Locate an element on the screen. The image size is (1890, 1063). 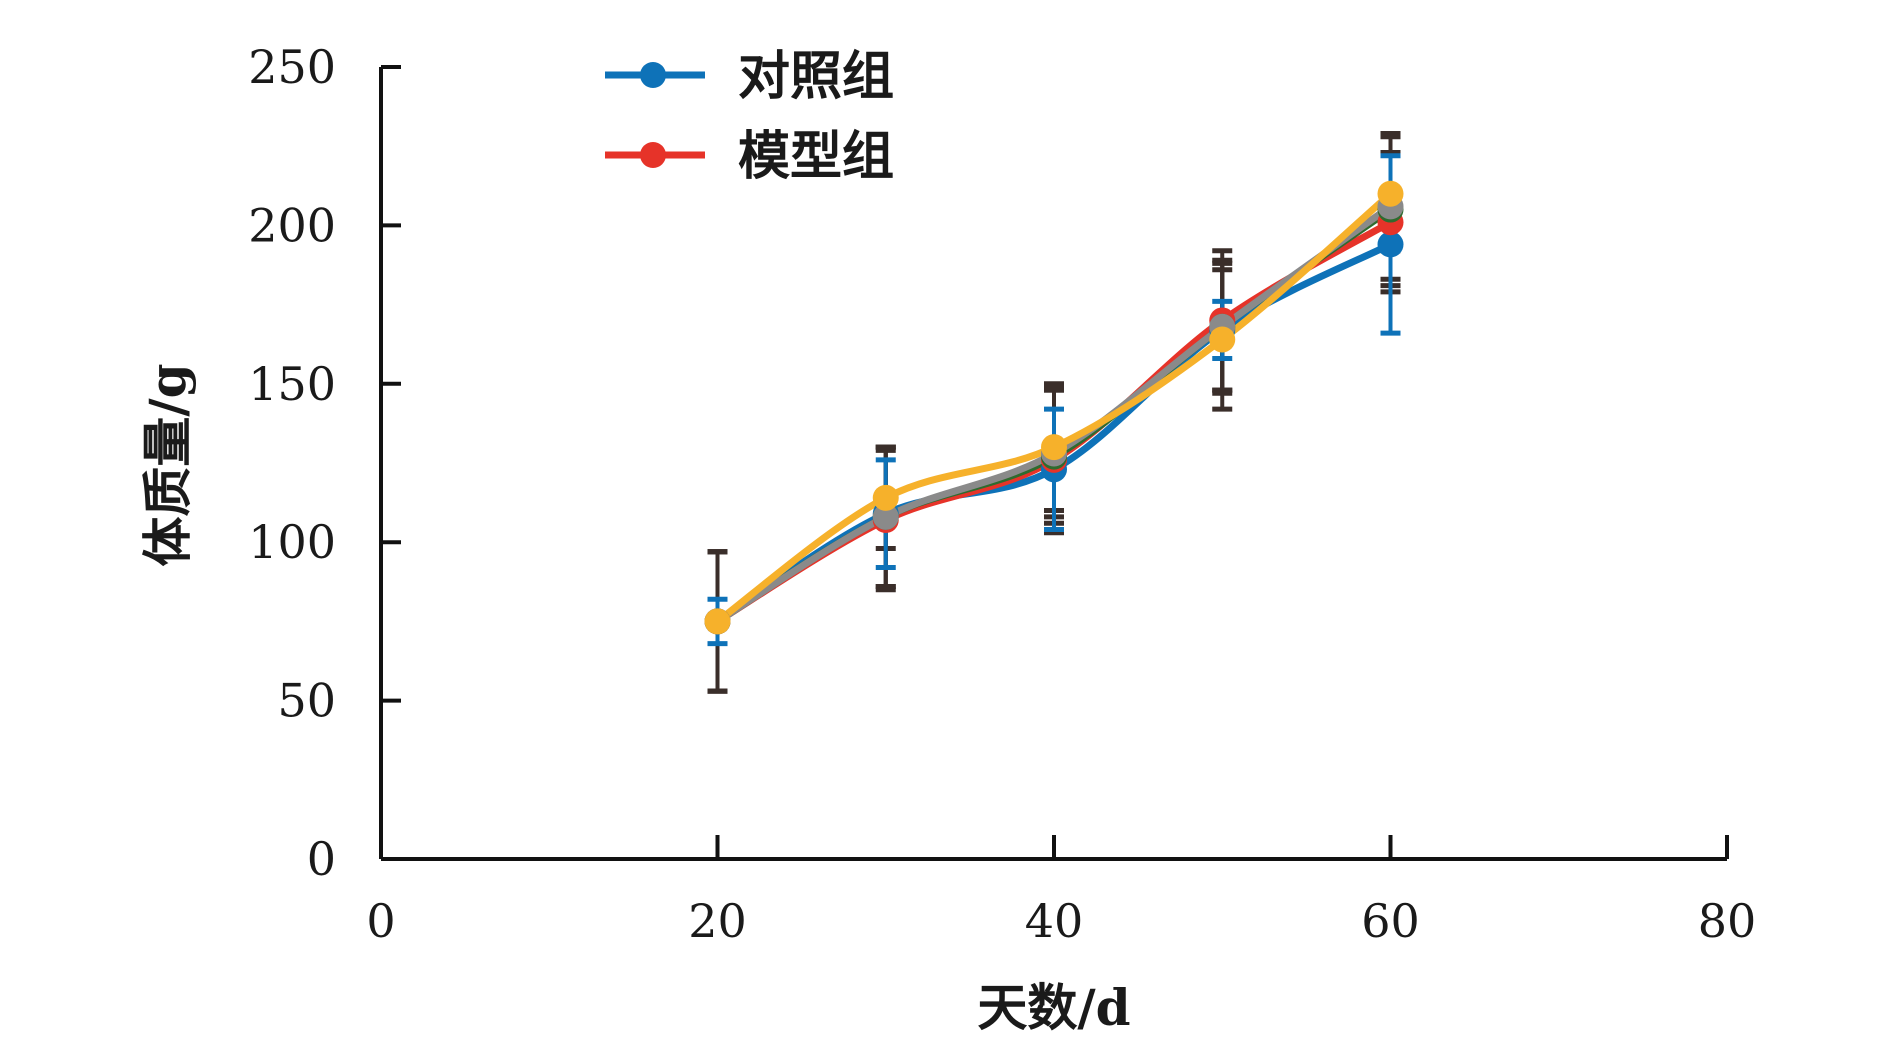
y-axis-label: 体质量/g is located at coordinates (167, 464).